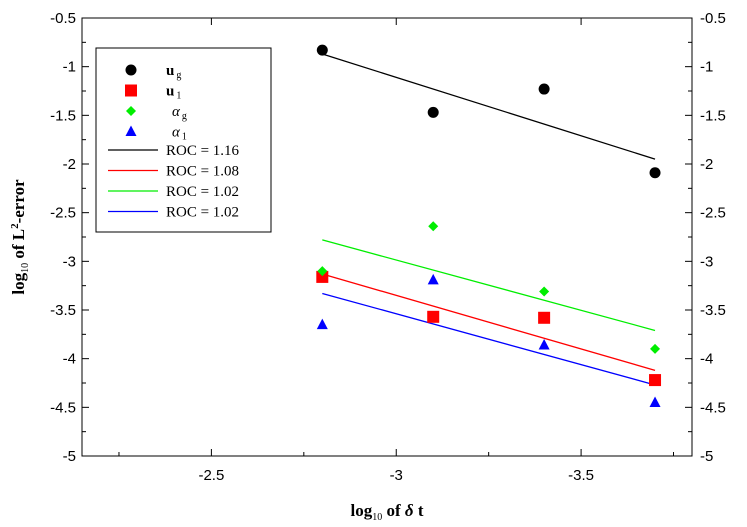  What do you see at coordinates (63, 115) in the screenshot?
I see `y-tick-label-left: -1.5` at bounding box center [63, 115].